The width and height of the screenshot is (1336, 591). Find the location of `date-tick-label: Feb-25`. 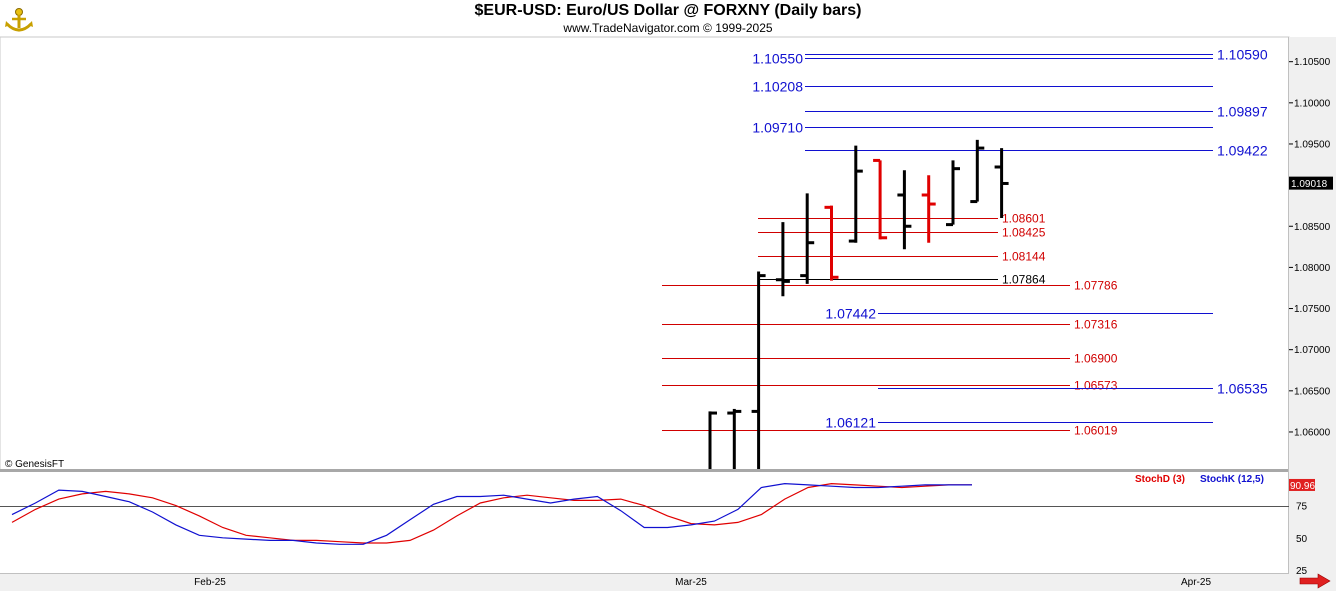

date-tick-label: Feb-25 is located at coordinates (210, 582).